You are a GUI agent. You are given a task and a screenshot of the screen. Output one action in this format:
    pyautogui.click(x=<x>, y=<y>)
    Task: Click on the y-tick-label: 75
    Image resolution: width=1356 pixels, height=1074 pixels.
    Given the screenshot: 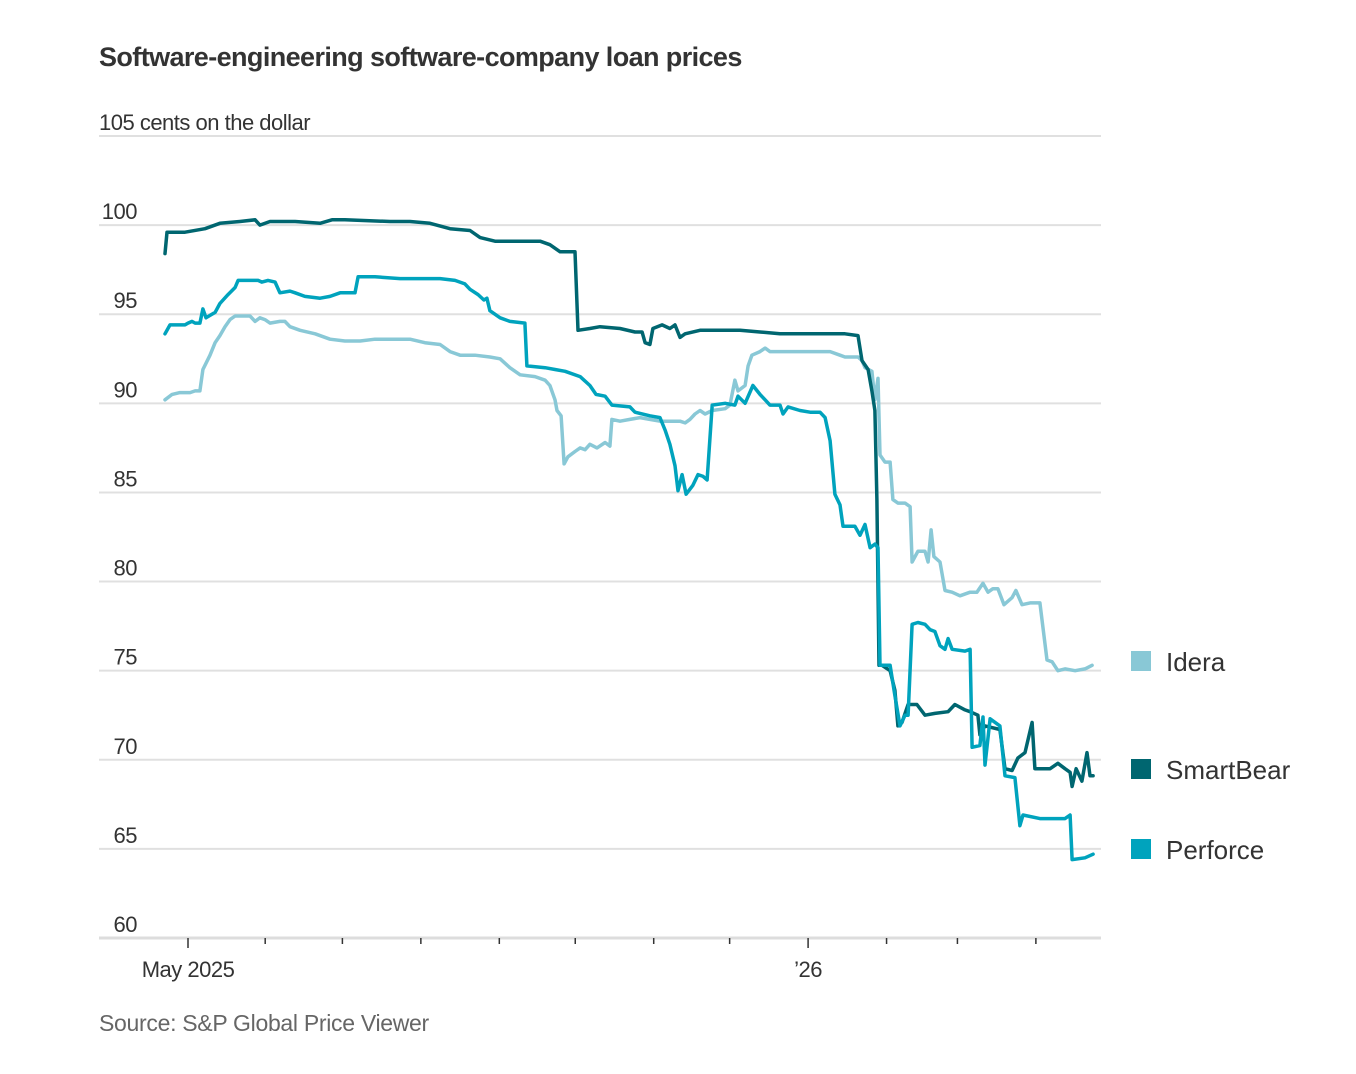 What is the action you would take?
    pyautogui.click(x=126, y=657)
    